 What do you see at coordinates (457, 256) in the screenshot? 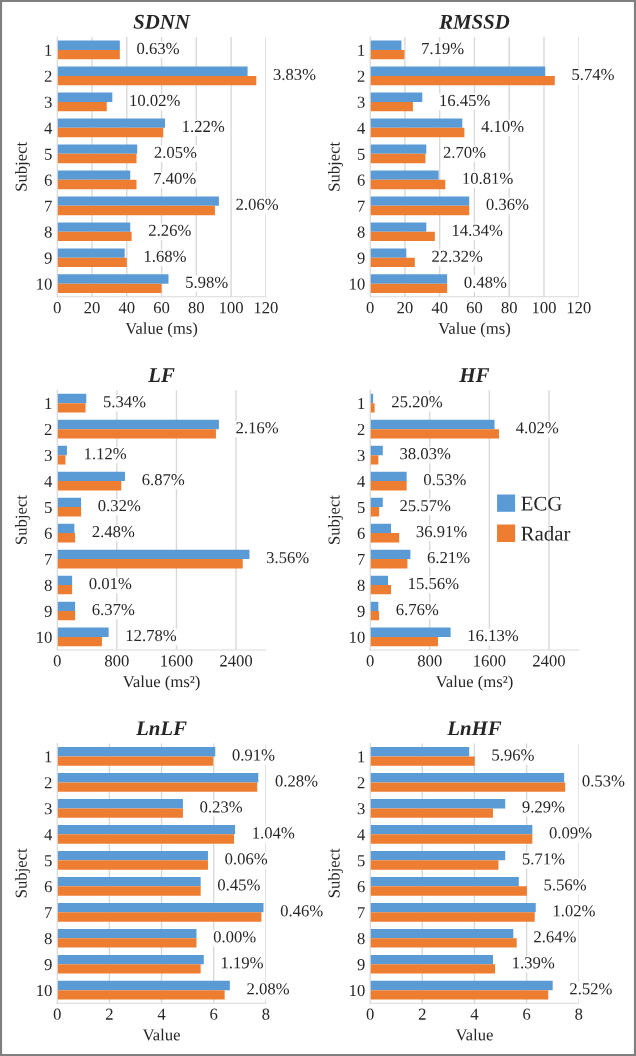
I see `annotation: 22.32%` at bounding box center [457, 256].